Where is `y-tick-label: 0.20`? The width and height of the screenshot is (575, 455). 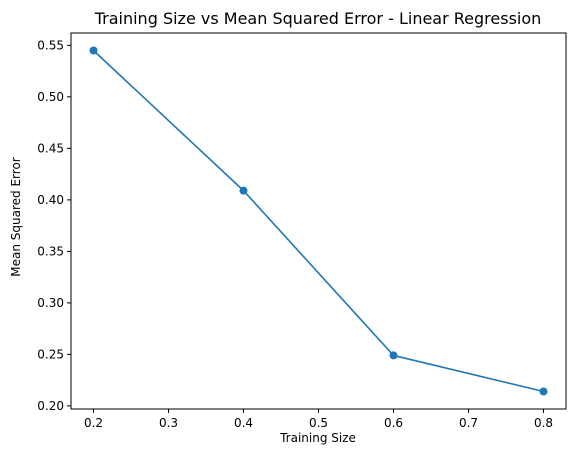 y-tick-label: 0.20 is located at coordinates (50, 406).